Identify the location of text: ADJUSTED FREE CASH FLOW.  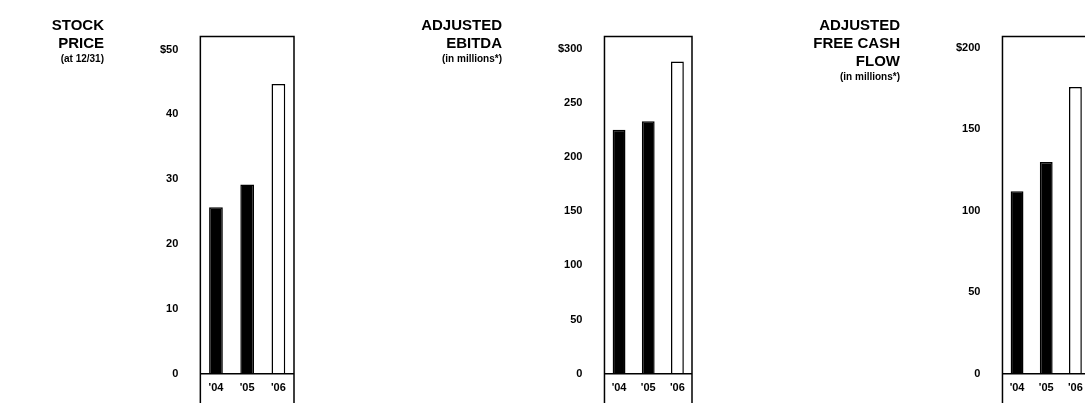
(857, 42).